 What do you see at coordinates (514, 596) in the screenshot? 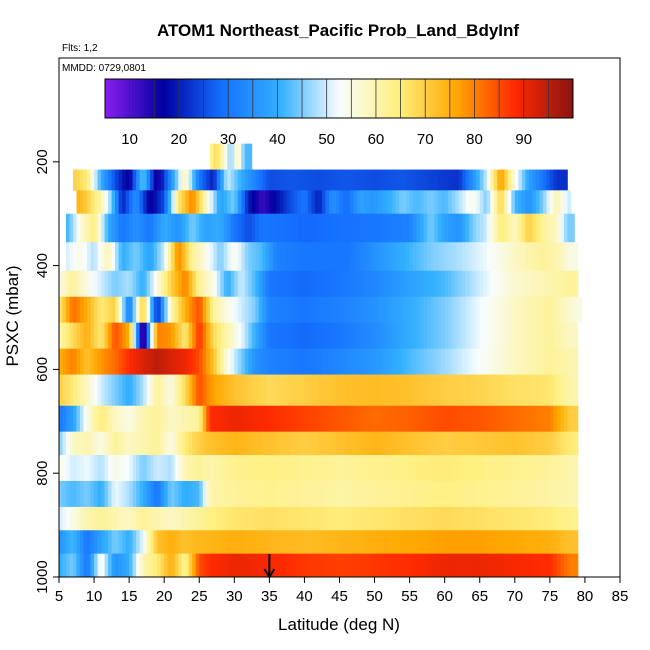
I see `x-tick-label: 70` at bounding box center [514, 596].